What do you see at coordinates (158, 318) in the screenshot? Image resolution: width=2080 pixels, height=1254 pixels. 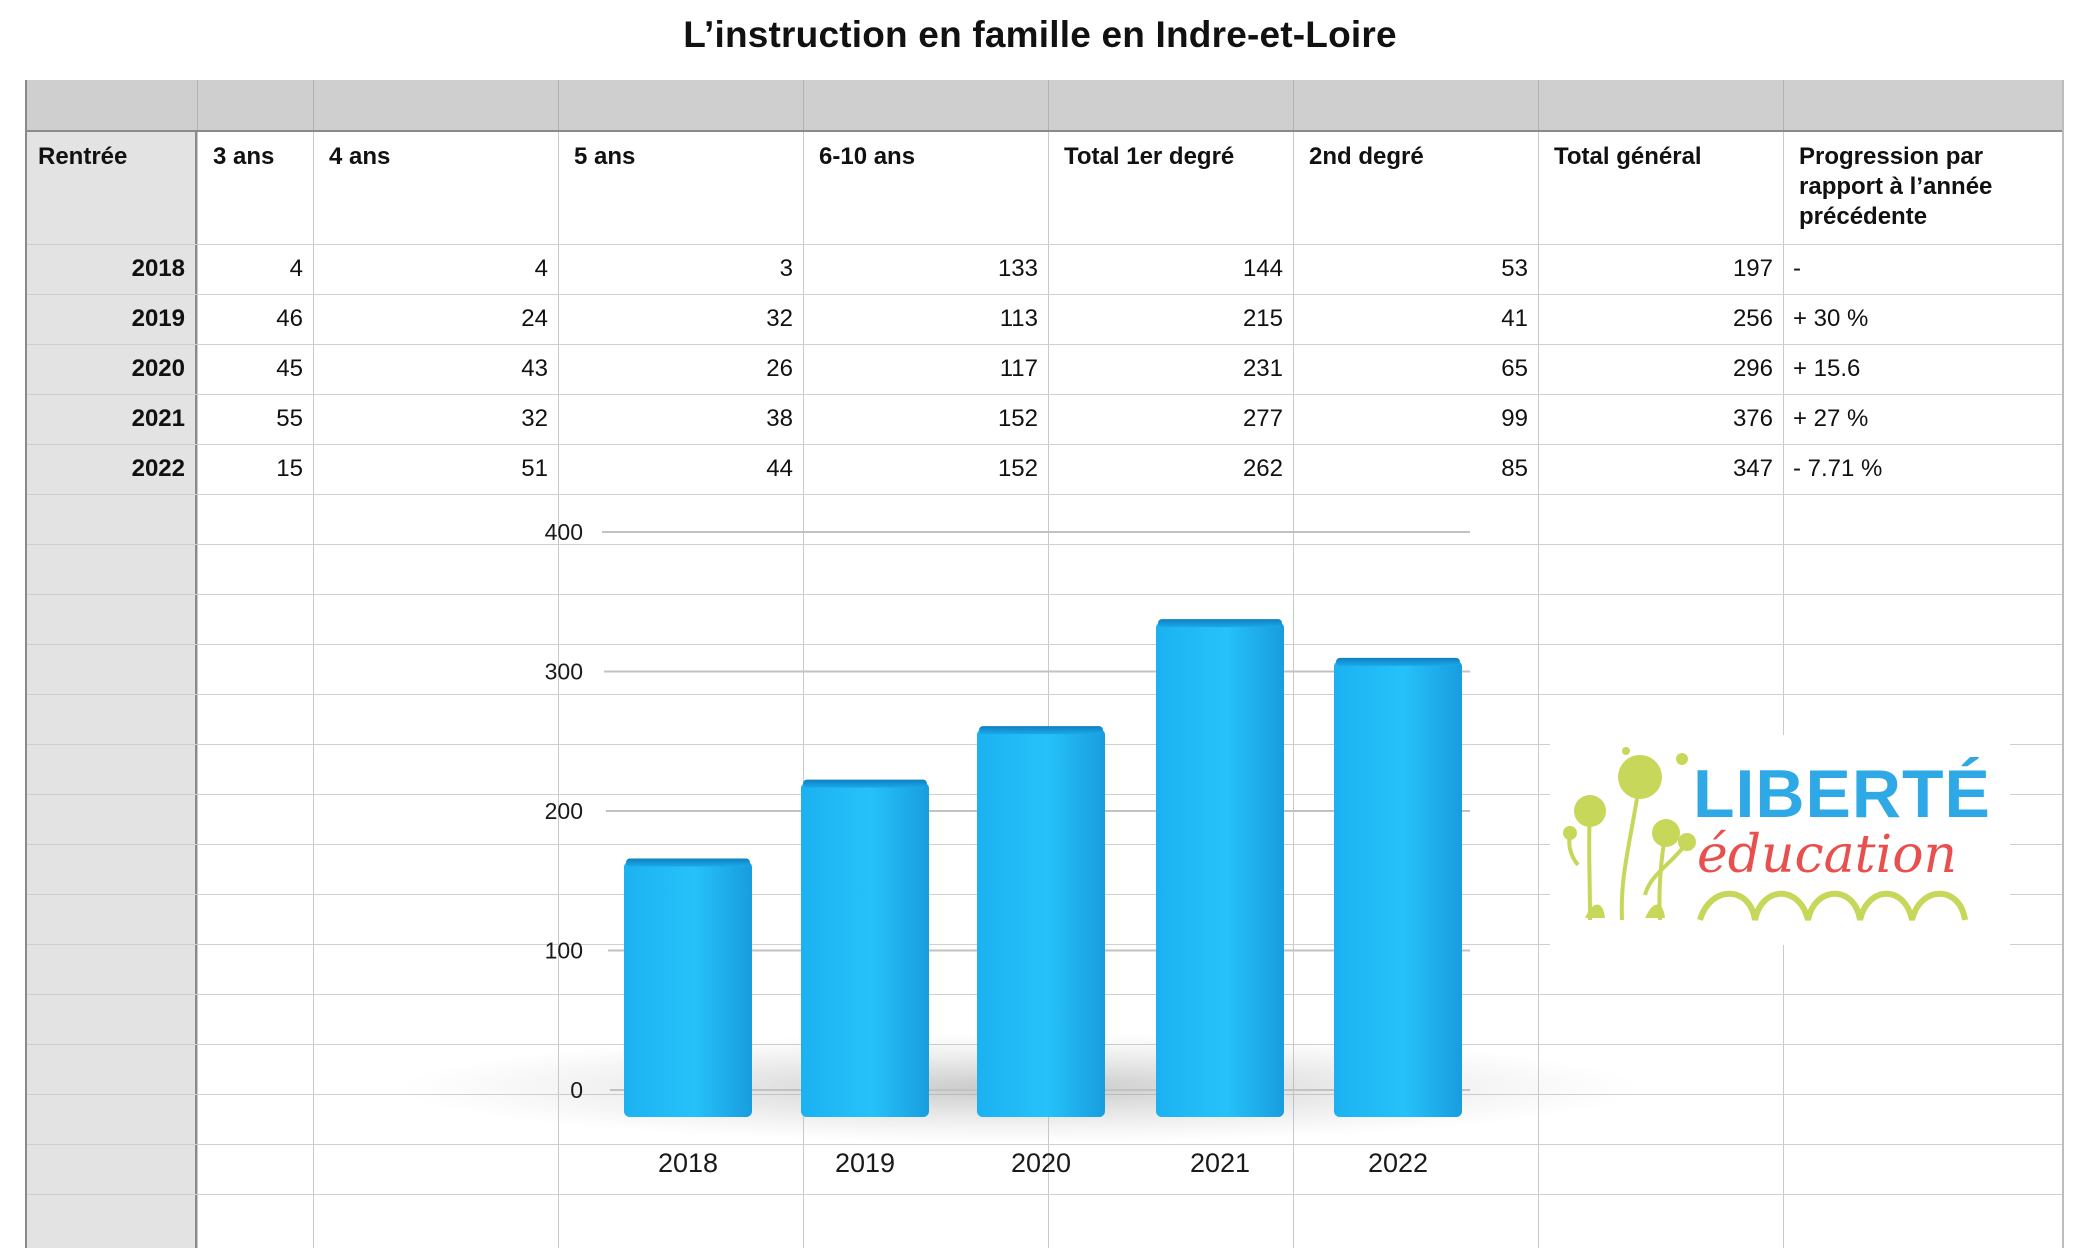 I see `row-year-cell: 2019` at bounding box center [158, 318].